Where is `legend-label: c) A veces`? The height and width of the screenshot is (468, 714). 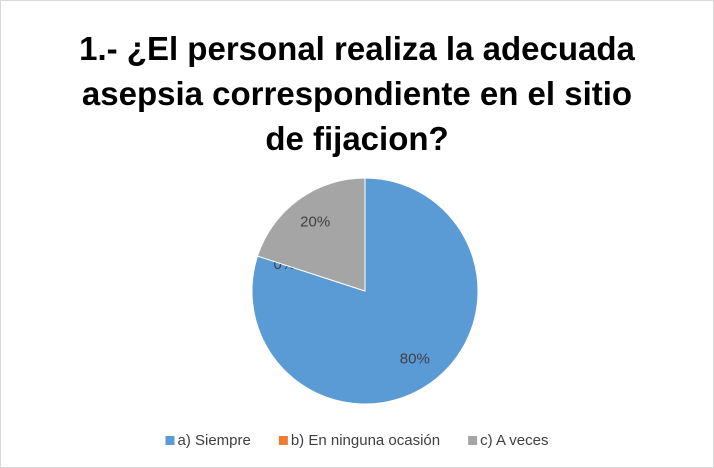 legend-label: c) A veces is located at coordinates (514, 440).